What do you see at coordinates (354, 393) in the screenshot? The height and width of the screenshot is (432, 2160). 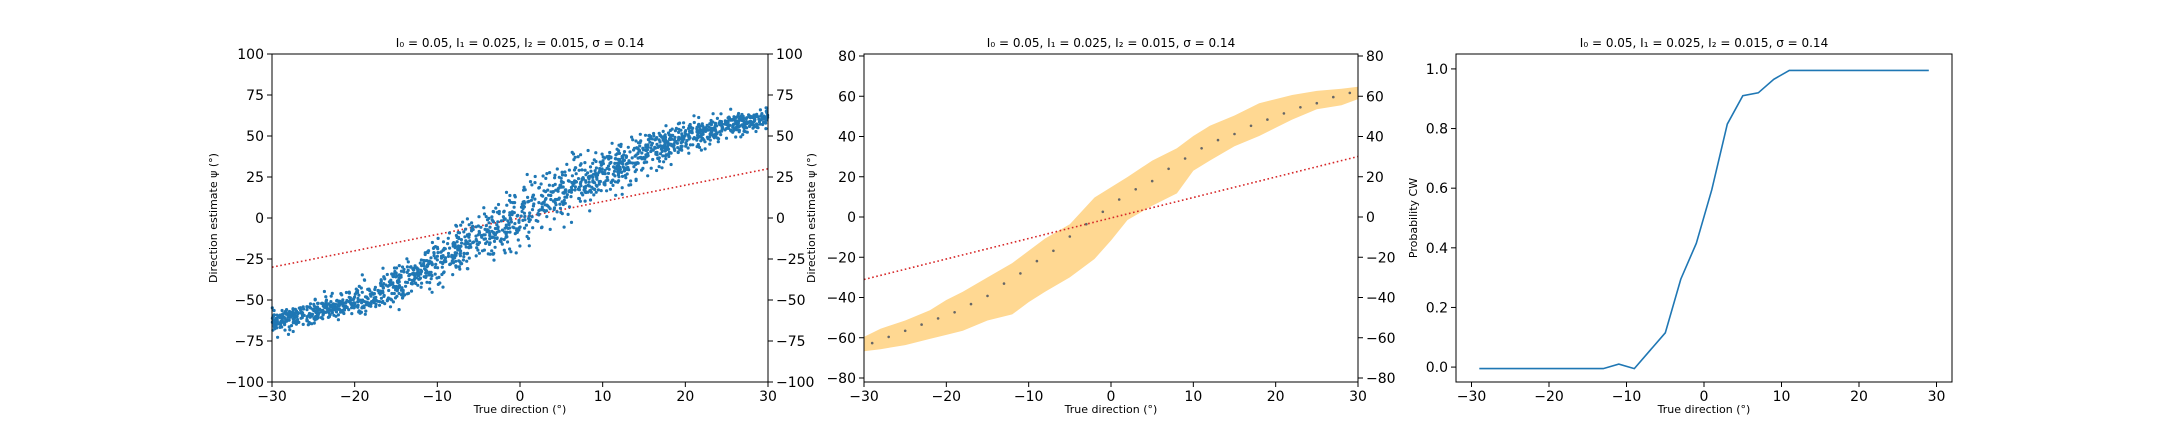 I see `x-tick: −20` at bounding box center [354, 393].